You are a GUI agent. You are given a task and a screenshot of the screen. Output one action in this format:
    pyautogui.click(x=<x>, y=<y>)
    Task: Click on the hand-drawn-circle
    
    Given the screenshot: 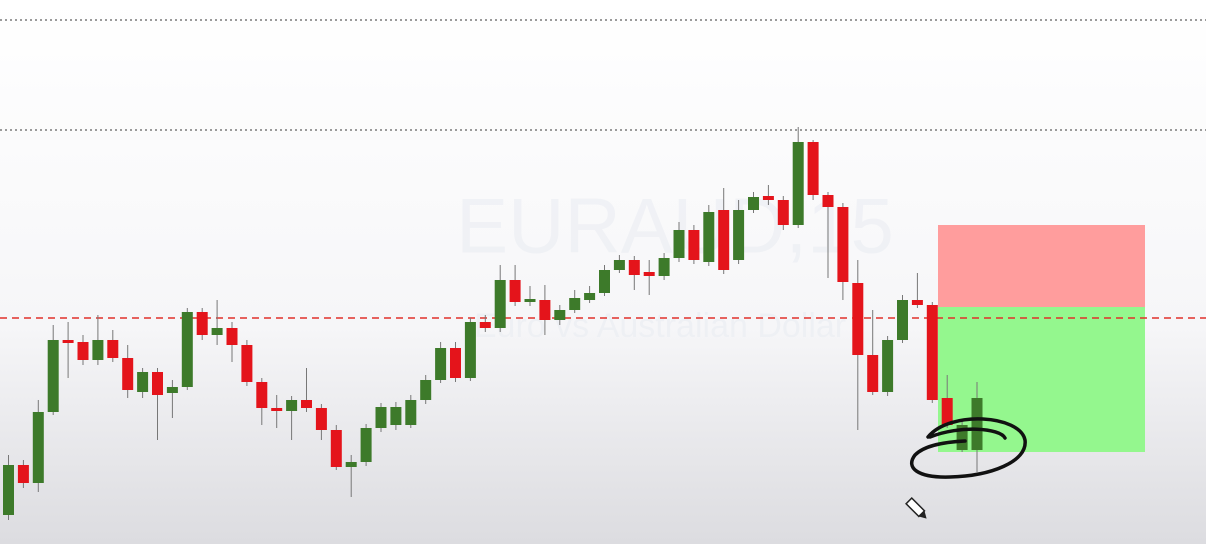 What is the action you would take?
    pyautogui.click(x=968, y=448)
    